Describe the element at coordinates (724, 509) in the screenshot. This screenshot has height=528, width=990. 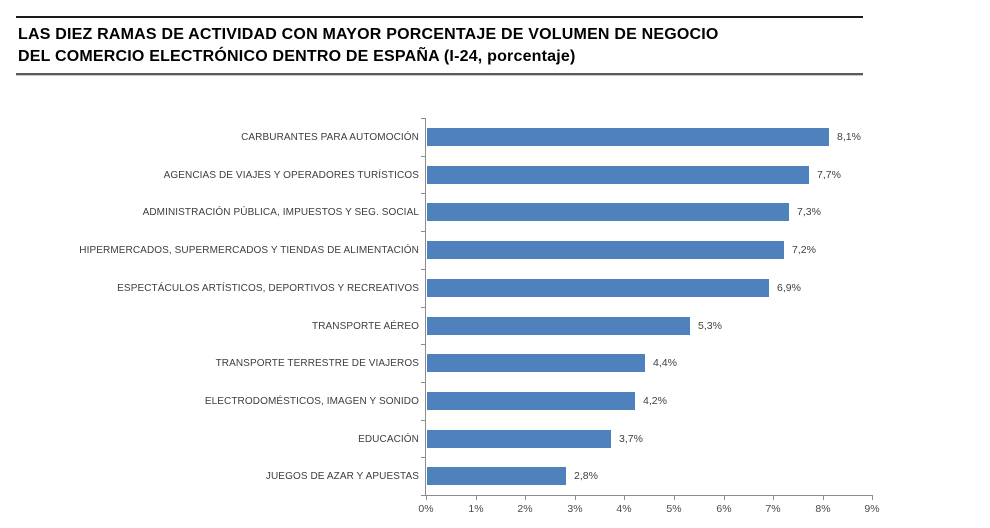
I see `x-axis-tick-label: 6%` at that location.